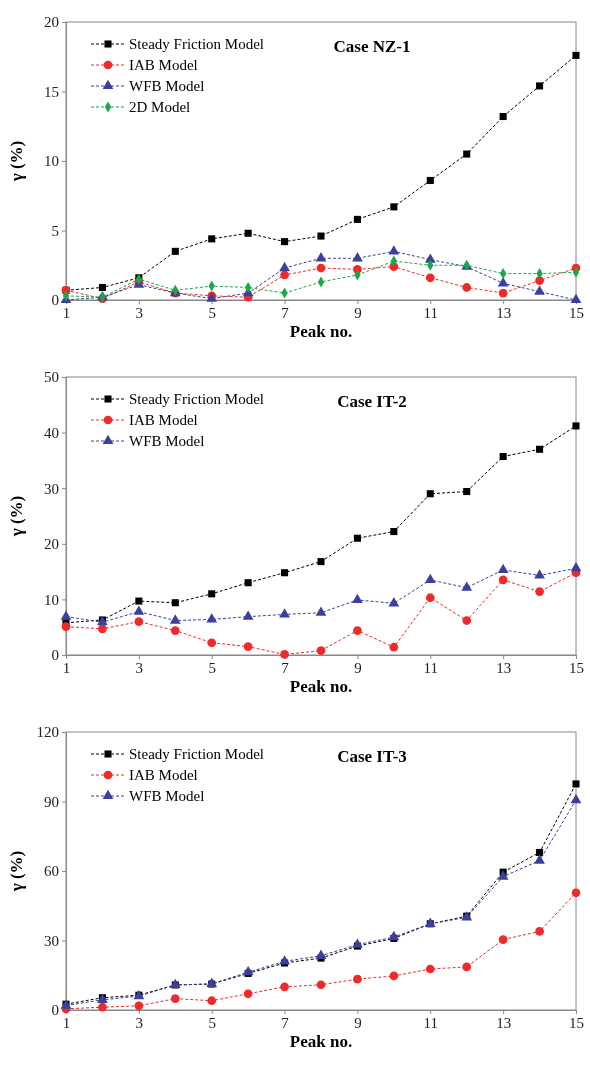 Image resolution: width=590 pixels, height=1067 pixels. What do you see at coordinates (372, 756) in the screenshot?
I see `text: Case IT-3` at bounding box center [372, 756].